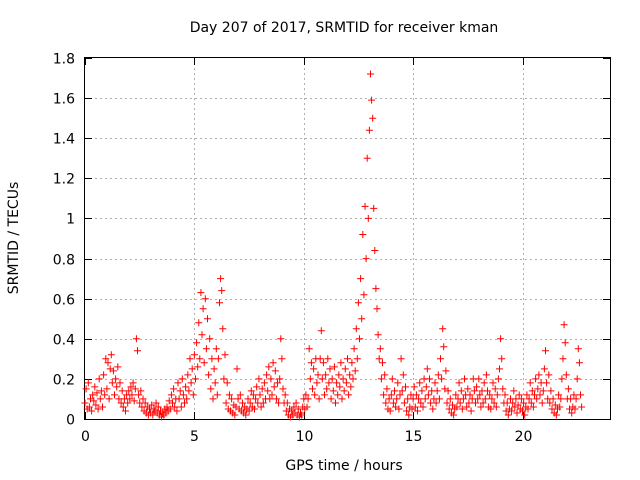 This screenshot has width=640, height=480. I want to click on y-tick-label: 0.8, so click(64, 261).